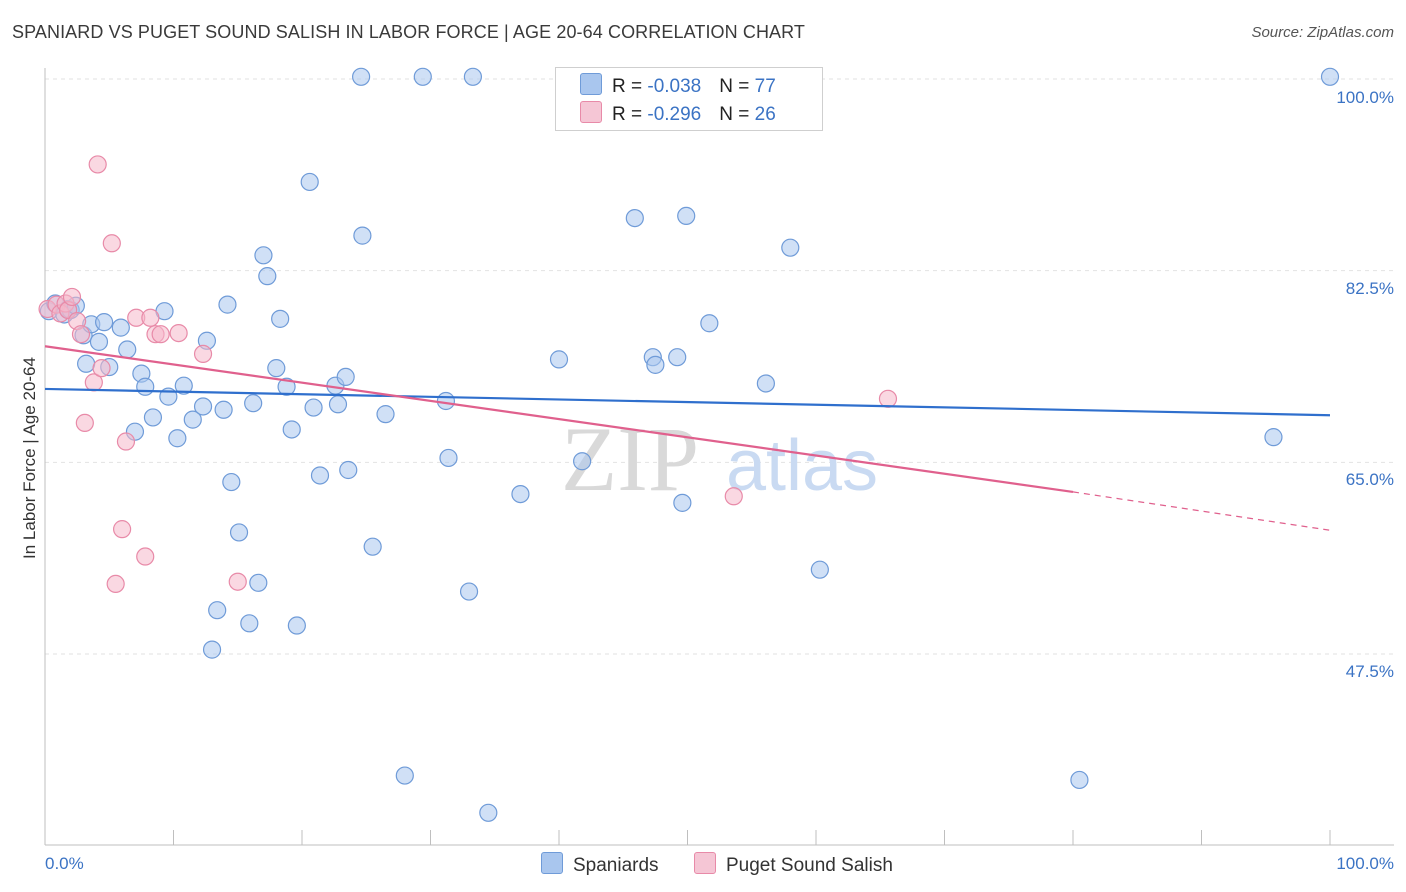 This screenshot has width=1406, height=892. Describe the element at coordinates (591, 84) in the screenshot. I see `legend-swatch-blue` at that location.